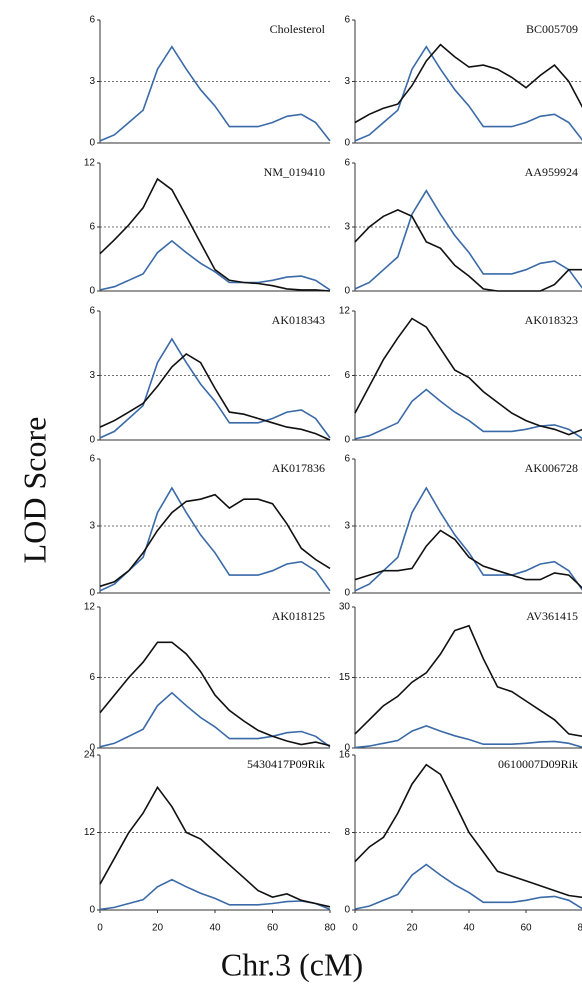 This screenshot has width=582, height=994. What do you see at coordinates (294, 172) in the screenshot?
I see `panel-title: NM_019410` at bounding box center [294, 172].